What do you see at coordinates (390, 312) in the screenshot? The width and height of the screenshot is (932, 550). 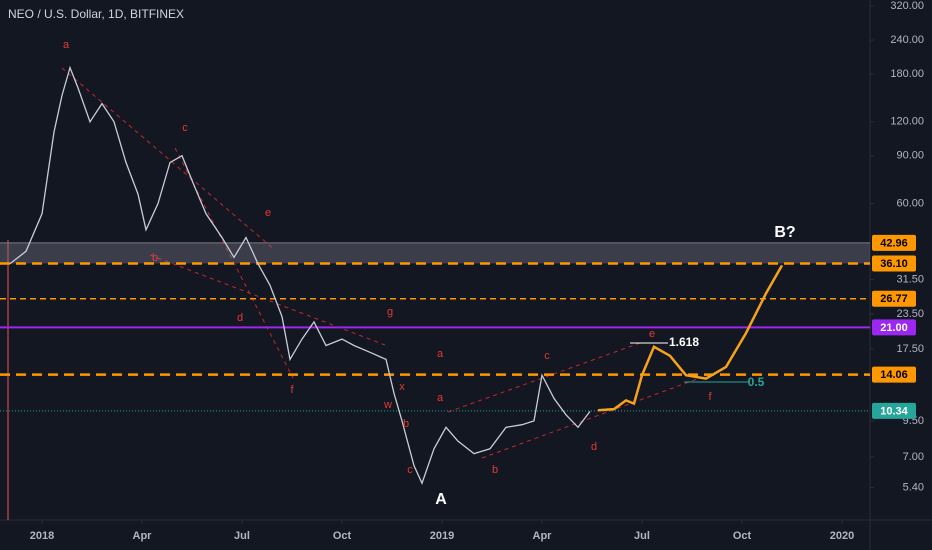 I see `annotation: g` at bounding box center [390, 312].